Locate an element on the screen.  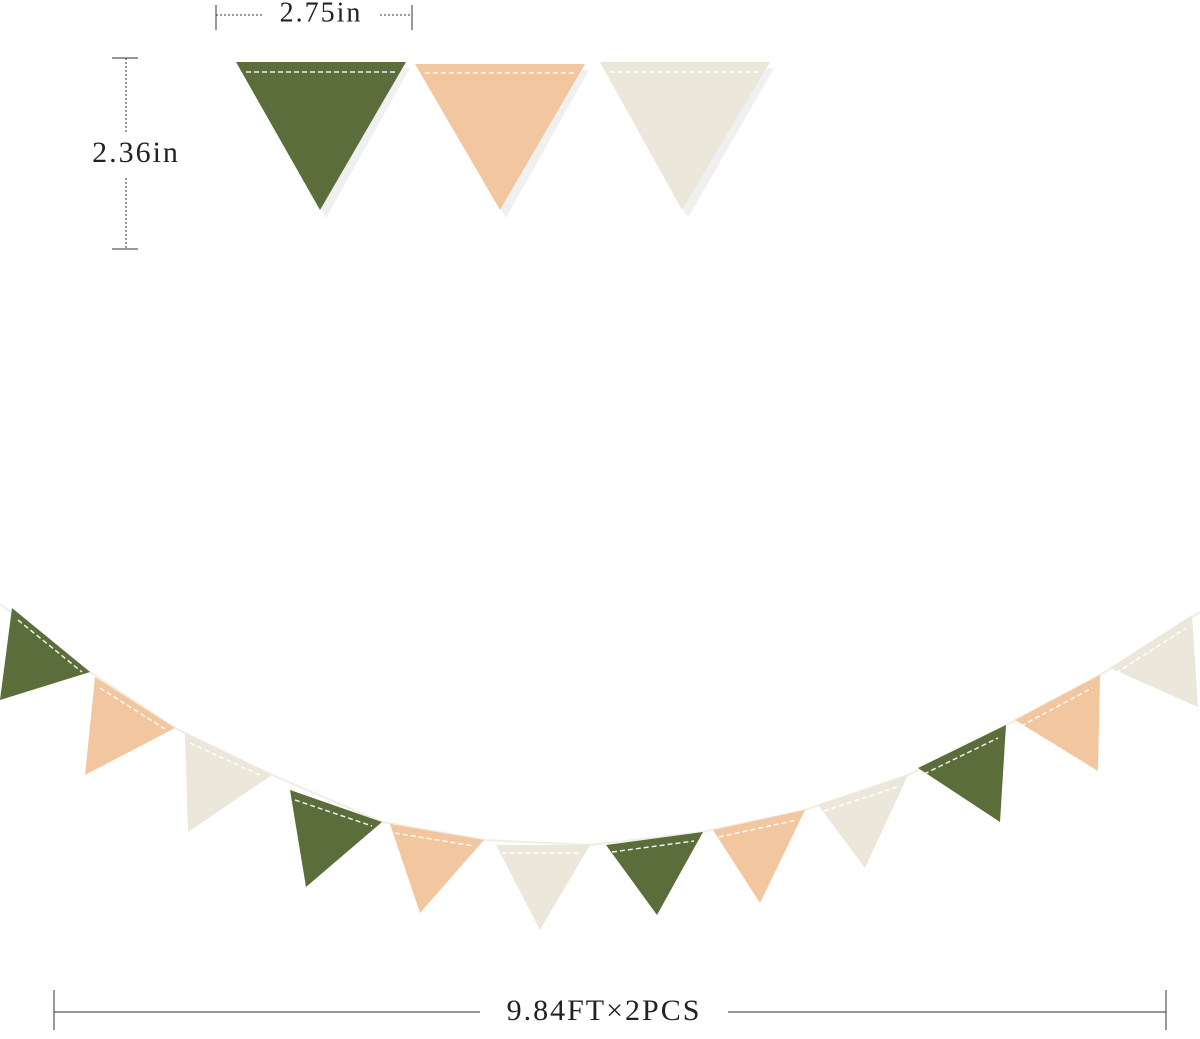
length-dimension: 9.84FT×2PCS is located at coordinates (610, 1010).